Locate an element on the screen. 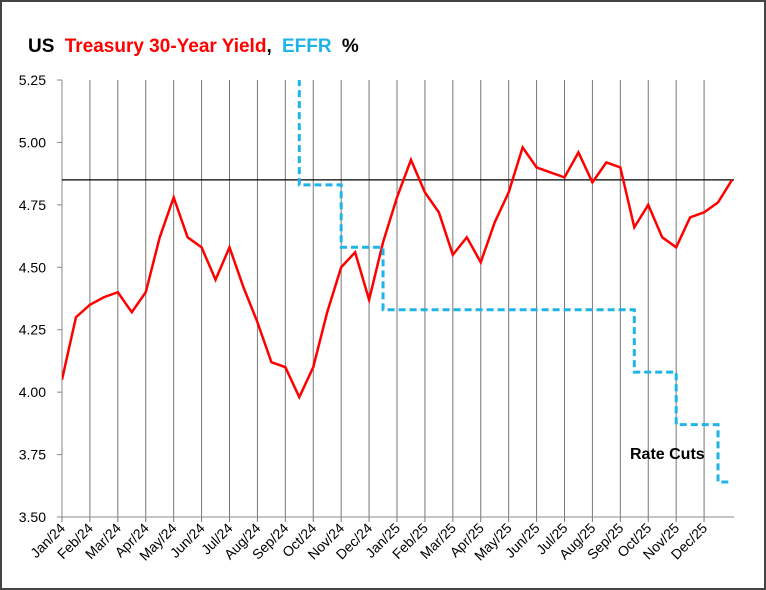 Image resolution: width=766 pixels, height=590 pixels. y-tick-label: 3.75 is located at coordinates (32, 455).